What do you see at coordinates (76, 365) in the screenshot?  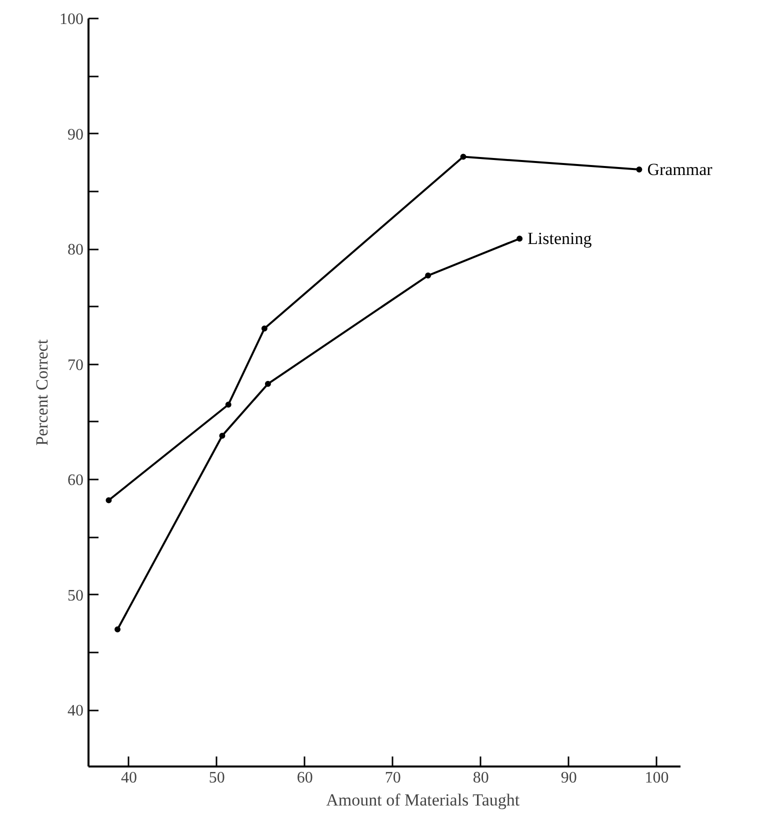 I see `y-tick-label: 70` at bounding box center [76, 365].